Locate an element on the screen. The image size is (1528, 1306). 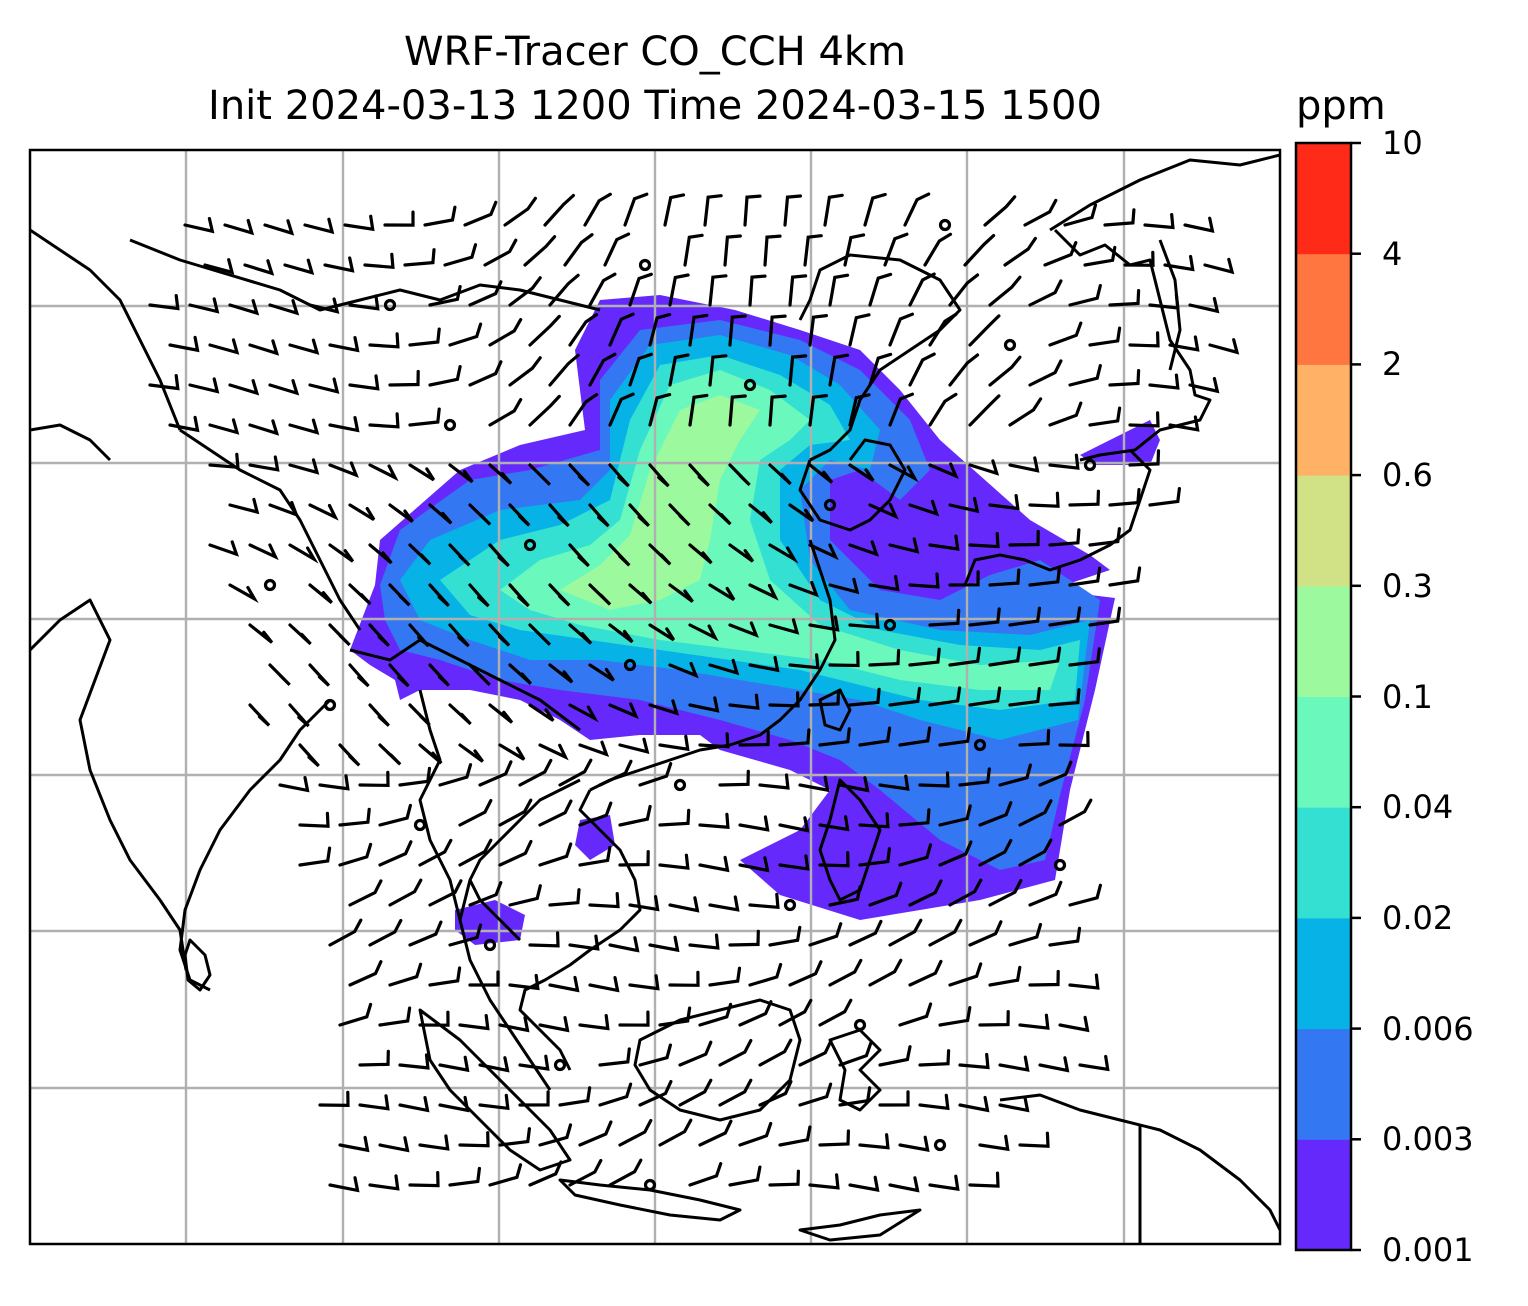
colorbar-tick-label: 0.006 is located at coordinates (1428, 1028).